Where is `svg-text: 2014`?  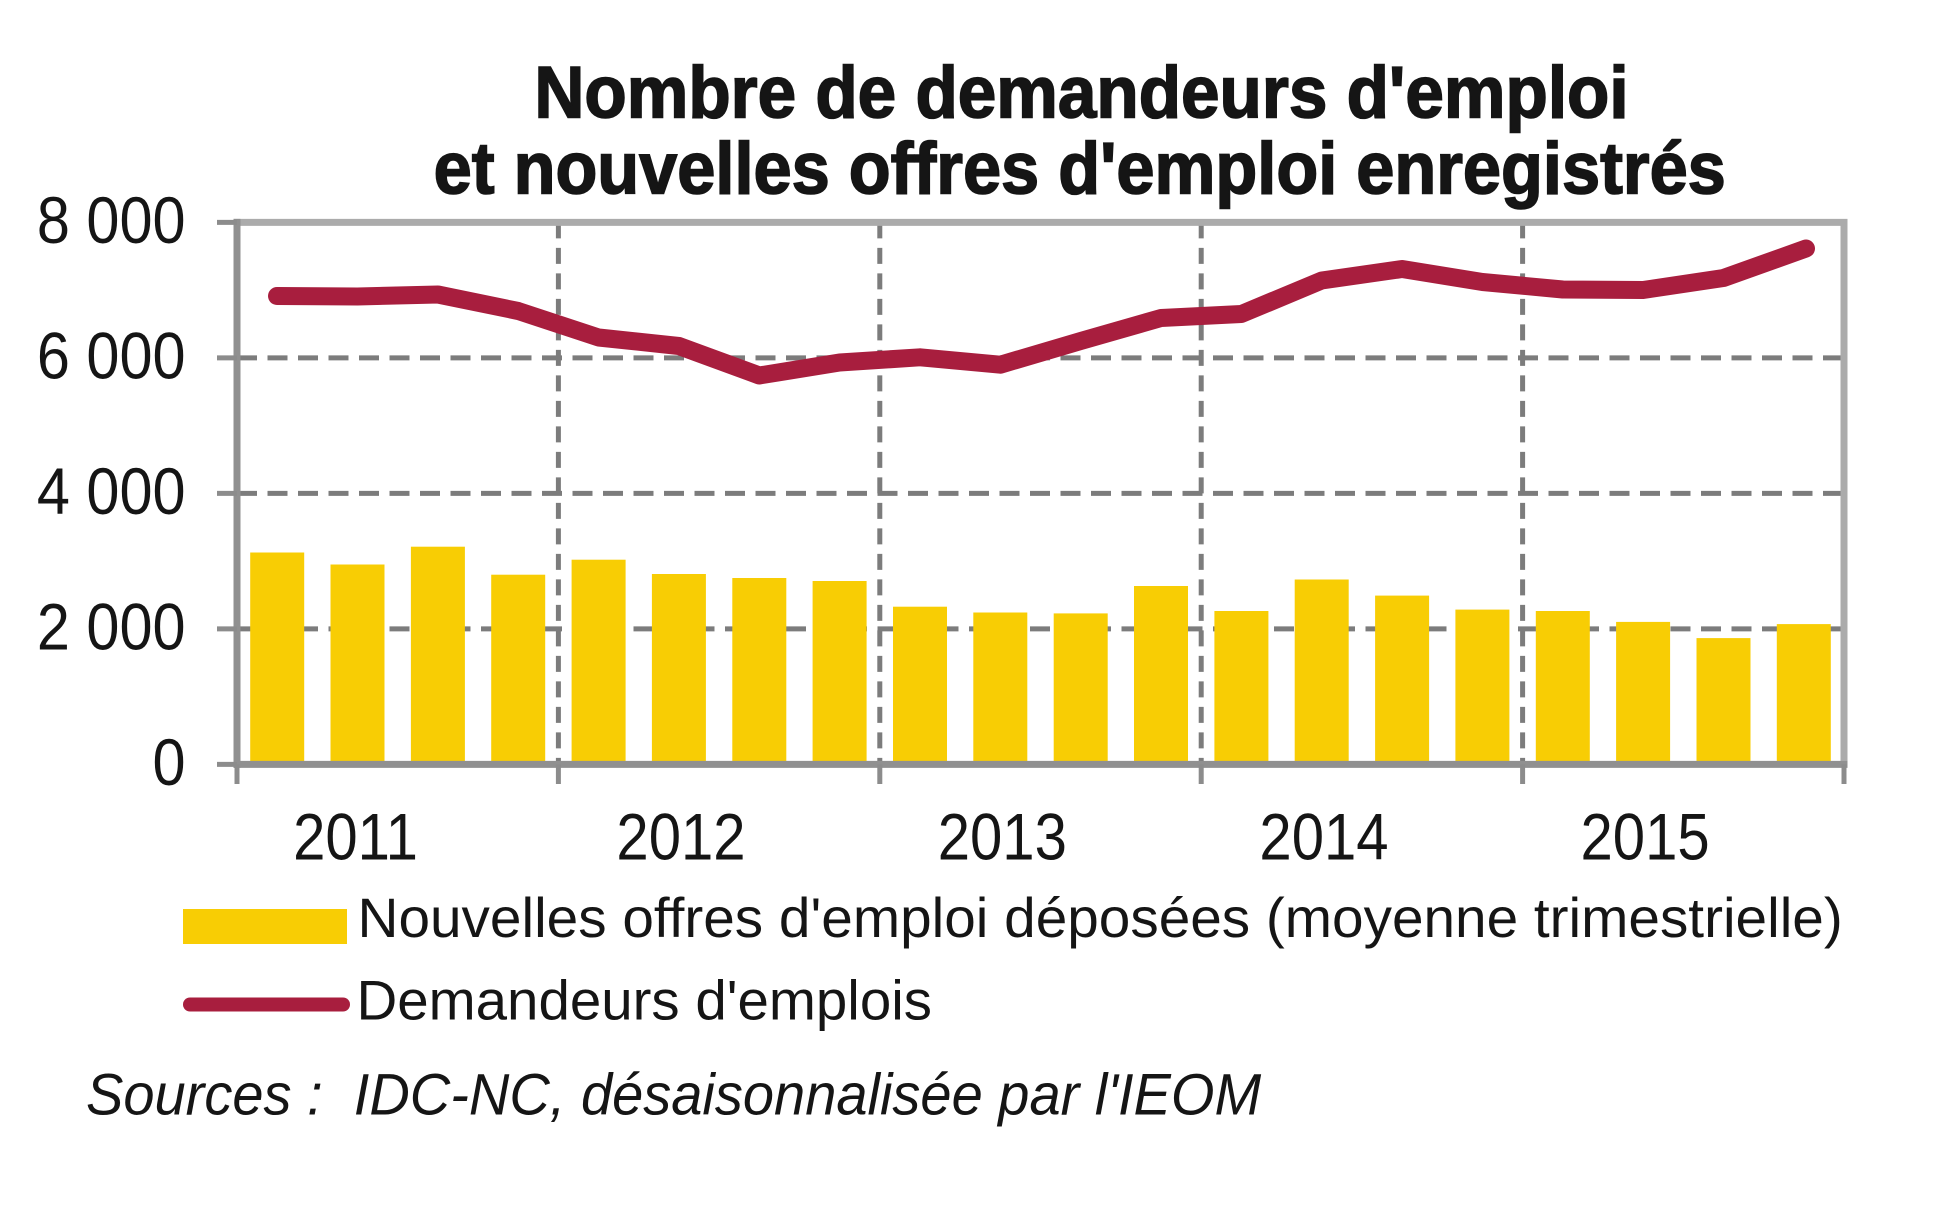 svg-text: 2014 is located at coordinates (1323, 837).